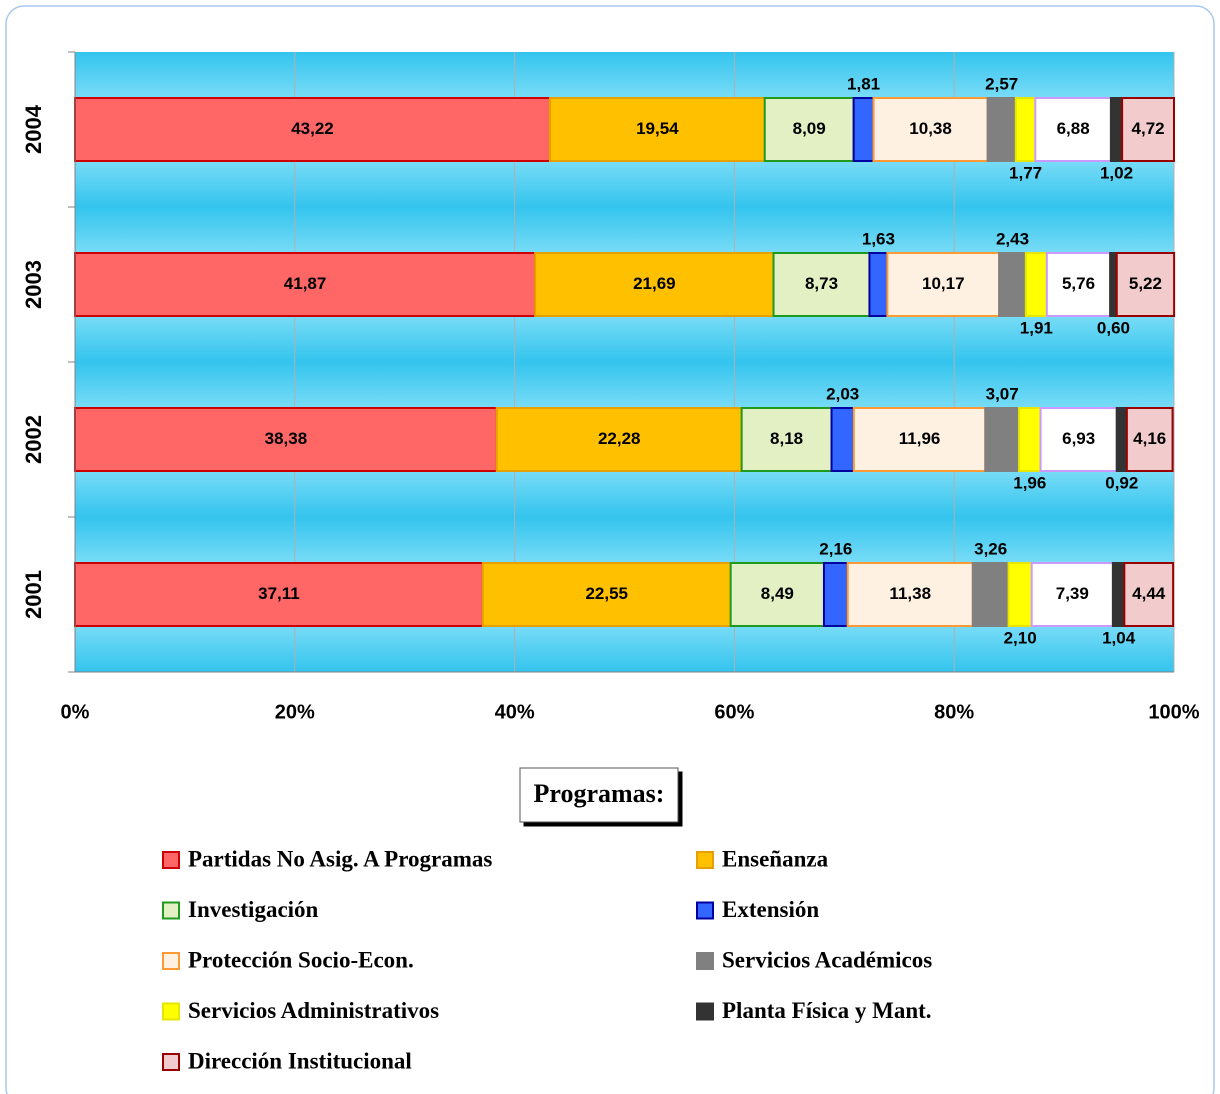  I want to click on data-label: 4,72, so click(1148, 128).